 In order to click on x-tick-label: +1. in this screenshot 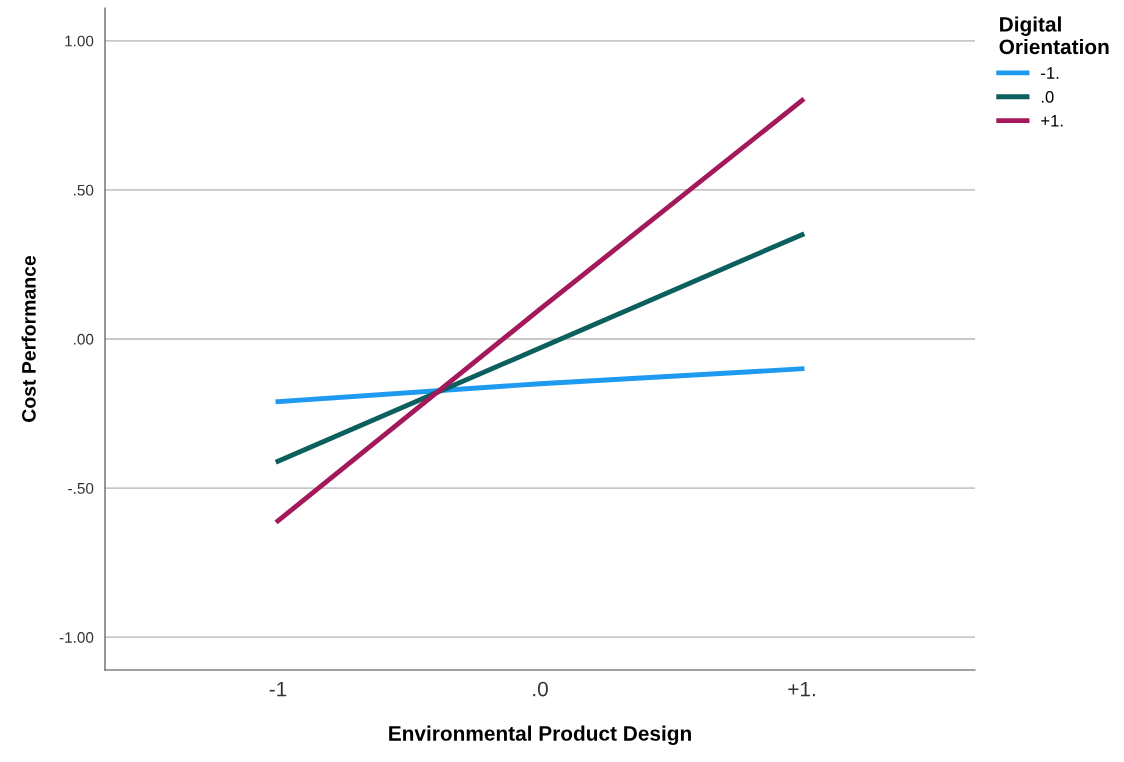, I will do `click(801, 689)`.